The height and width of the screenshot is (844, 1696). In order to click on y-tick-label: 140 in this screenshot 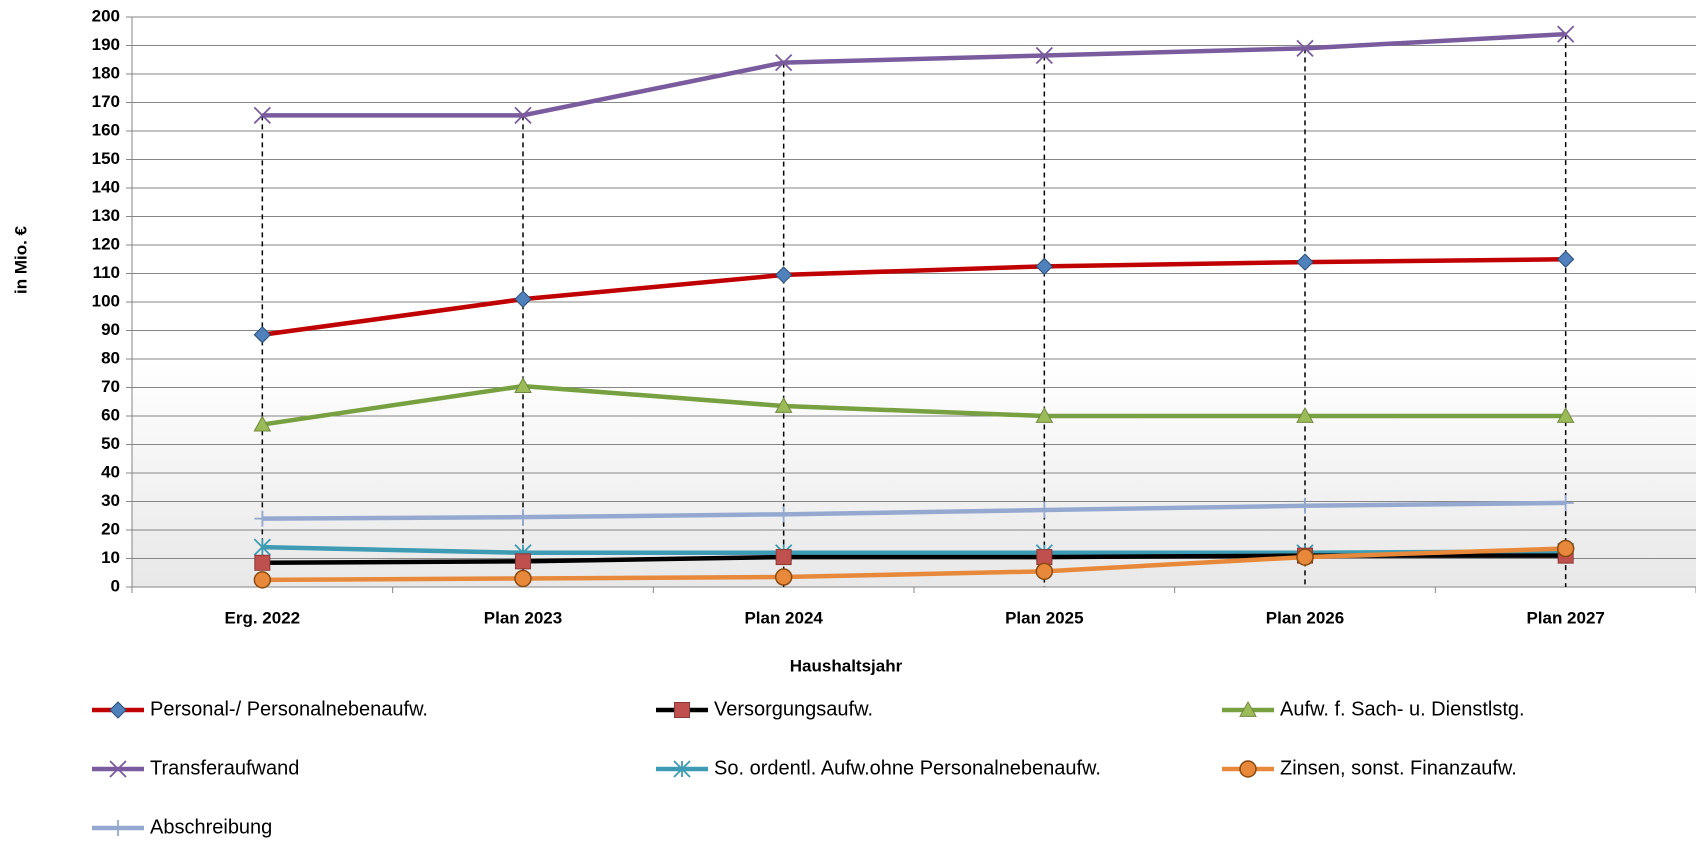, I will do `click(106, 186)`.